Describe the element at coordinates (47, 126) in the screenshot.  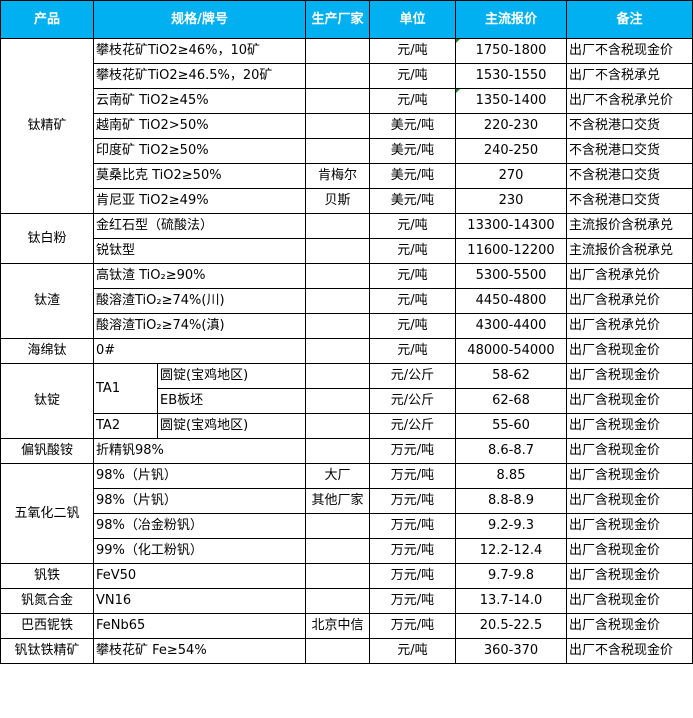
I see `product-cell: 钛精矿` at that location.